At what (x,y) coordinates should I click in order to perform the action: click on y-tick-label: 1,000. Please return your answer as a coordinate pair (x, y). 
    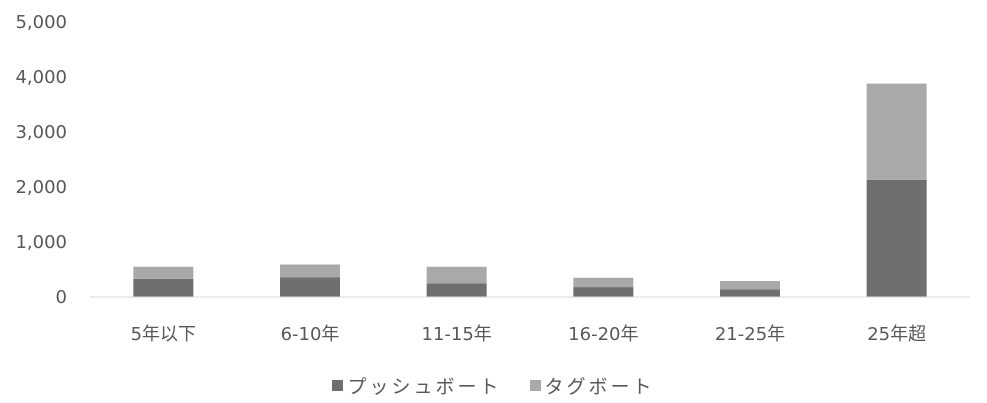
    Looking at the image, I should click on (41, 242).